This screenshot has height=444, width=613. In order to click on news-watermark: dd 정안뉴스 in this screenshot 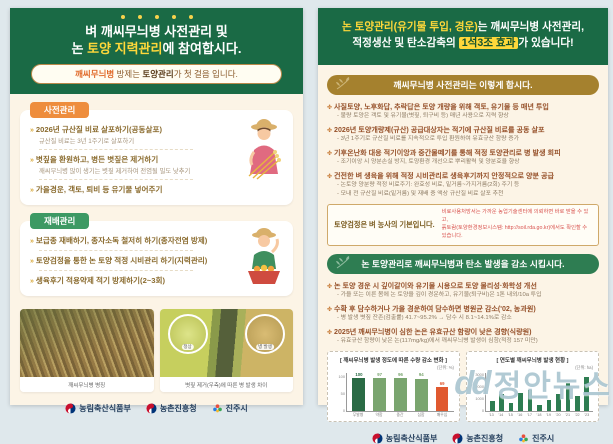, I will do `click(533, 383)`.